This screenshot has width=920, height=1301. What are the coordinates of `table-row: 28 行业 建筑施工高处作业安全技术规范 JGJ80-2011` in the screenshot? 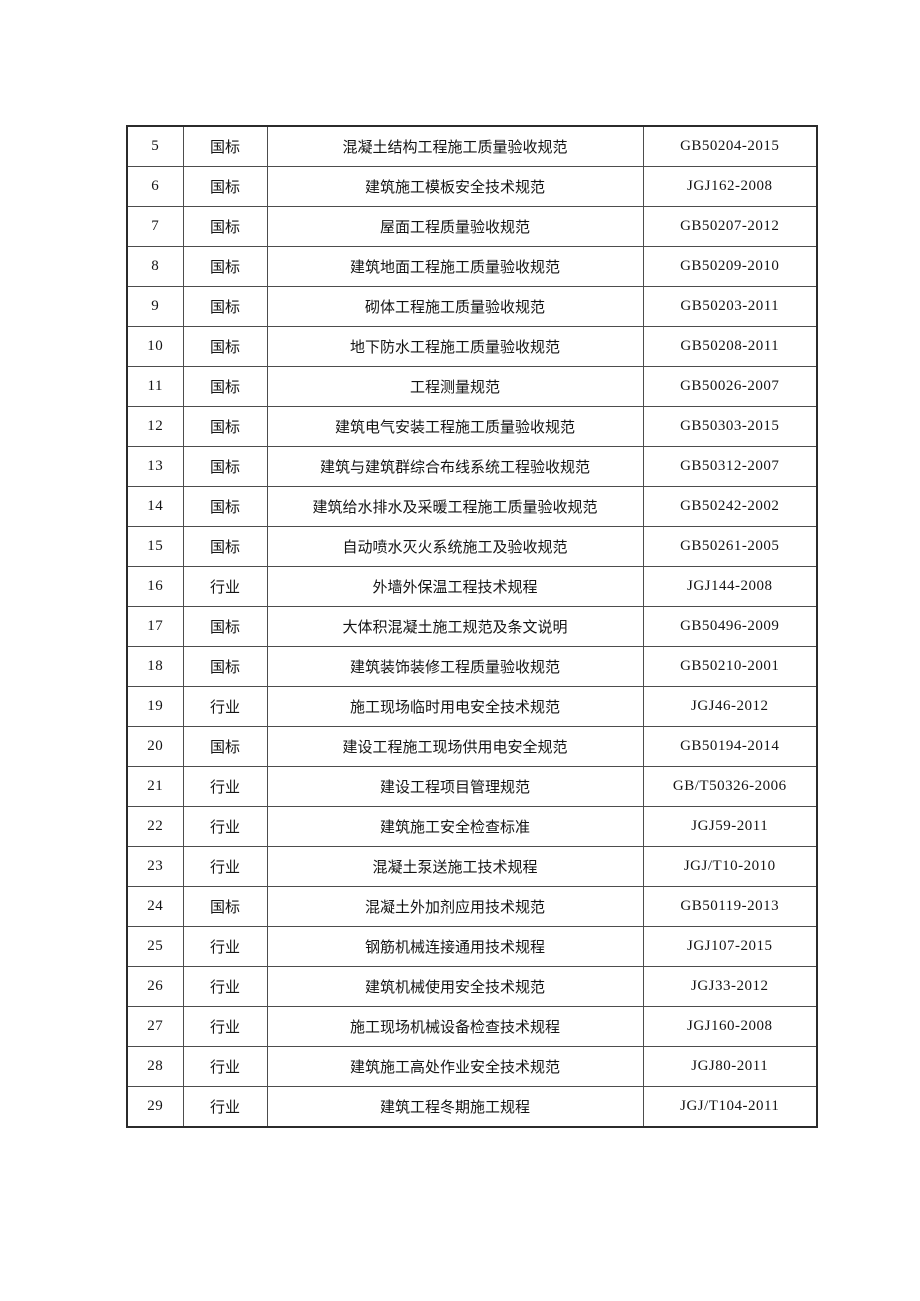 It's located at (472, 1066).